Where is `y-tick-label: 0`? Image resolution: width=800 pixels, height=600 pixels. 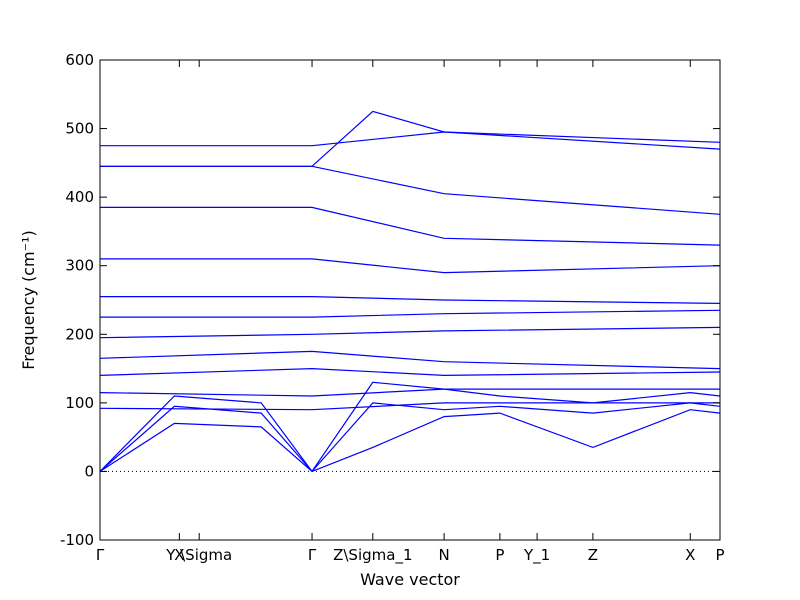
y-tick-label: 0 is located at coordinates (89, 471).